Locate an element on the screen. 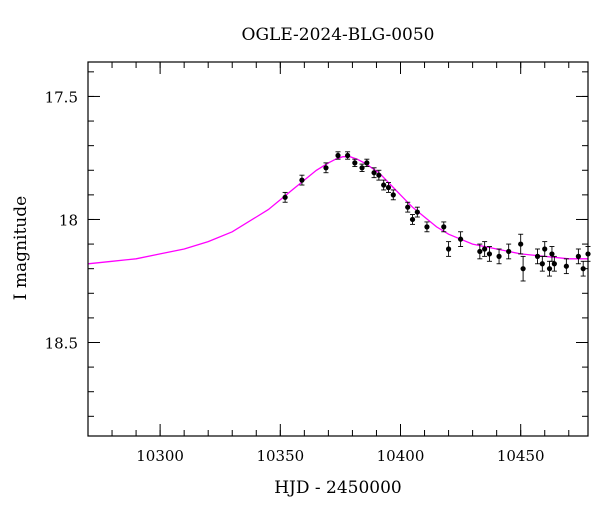 The height and width of the screenshot is (516, 600). chart-title: OGLE-2024-BLG-0050 is located at coordinates (338, 35).